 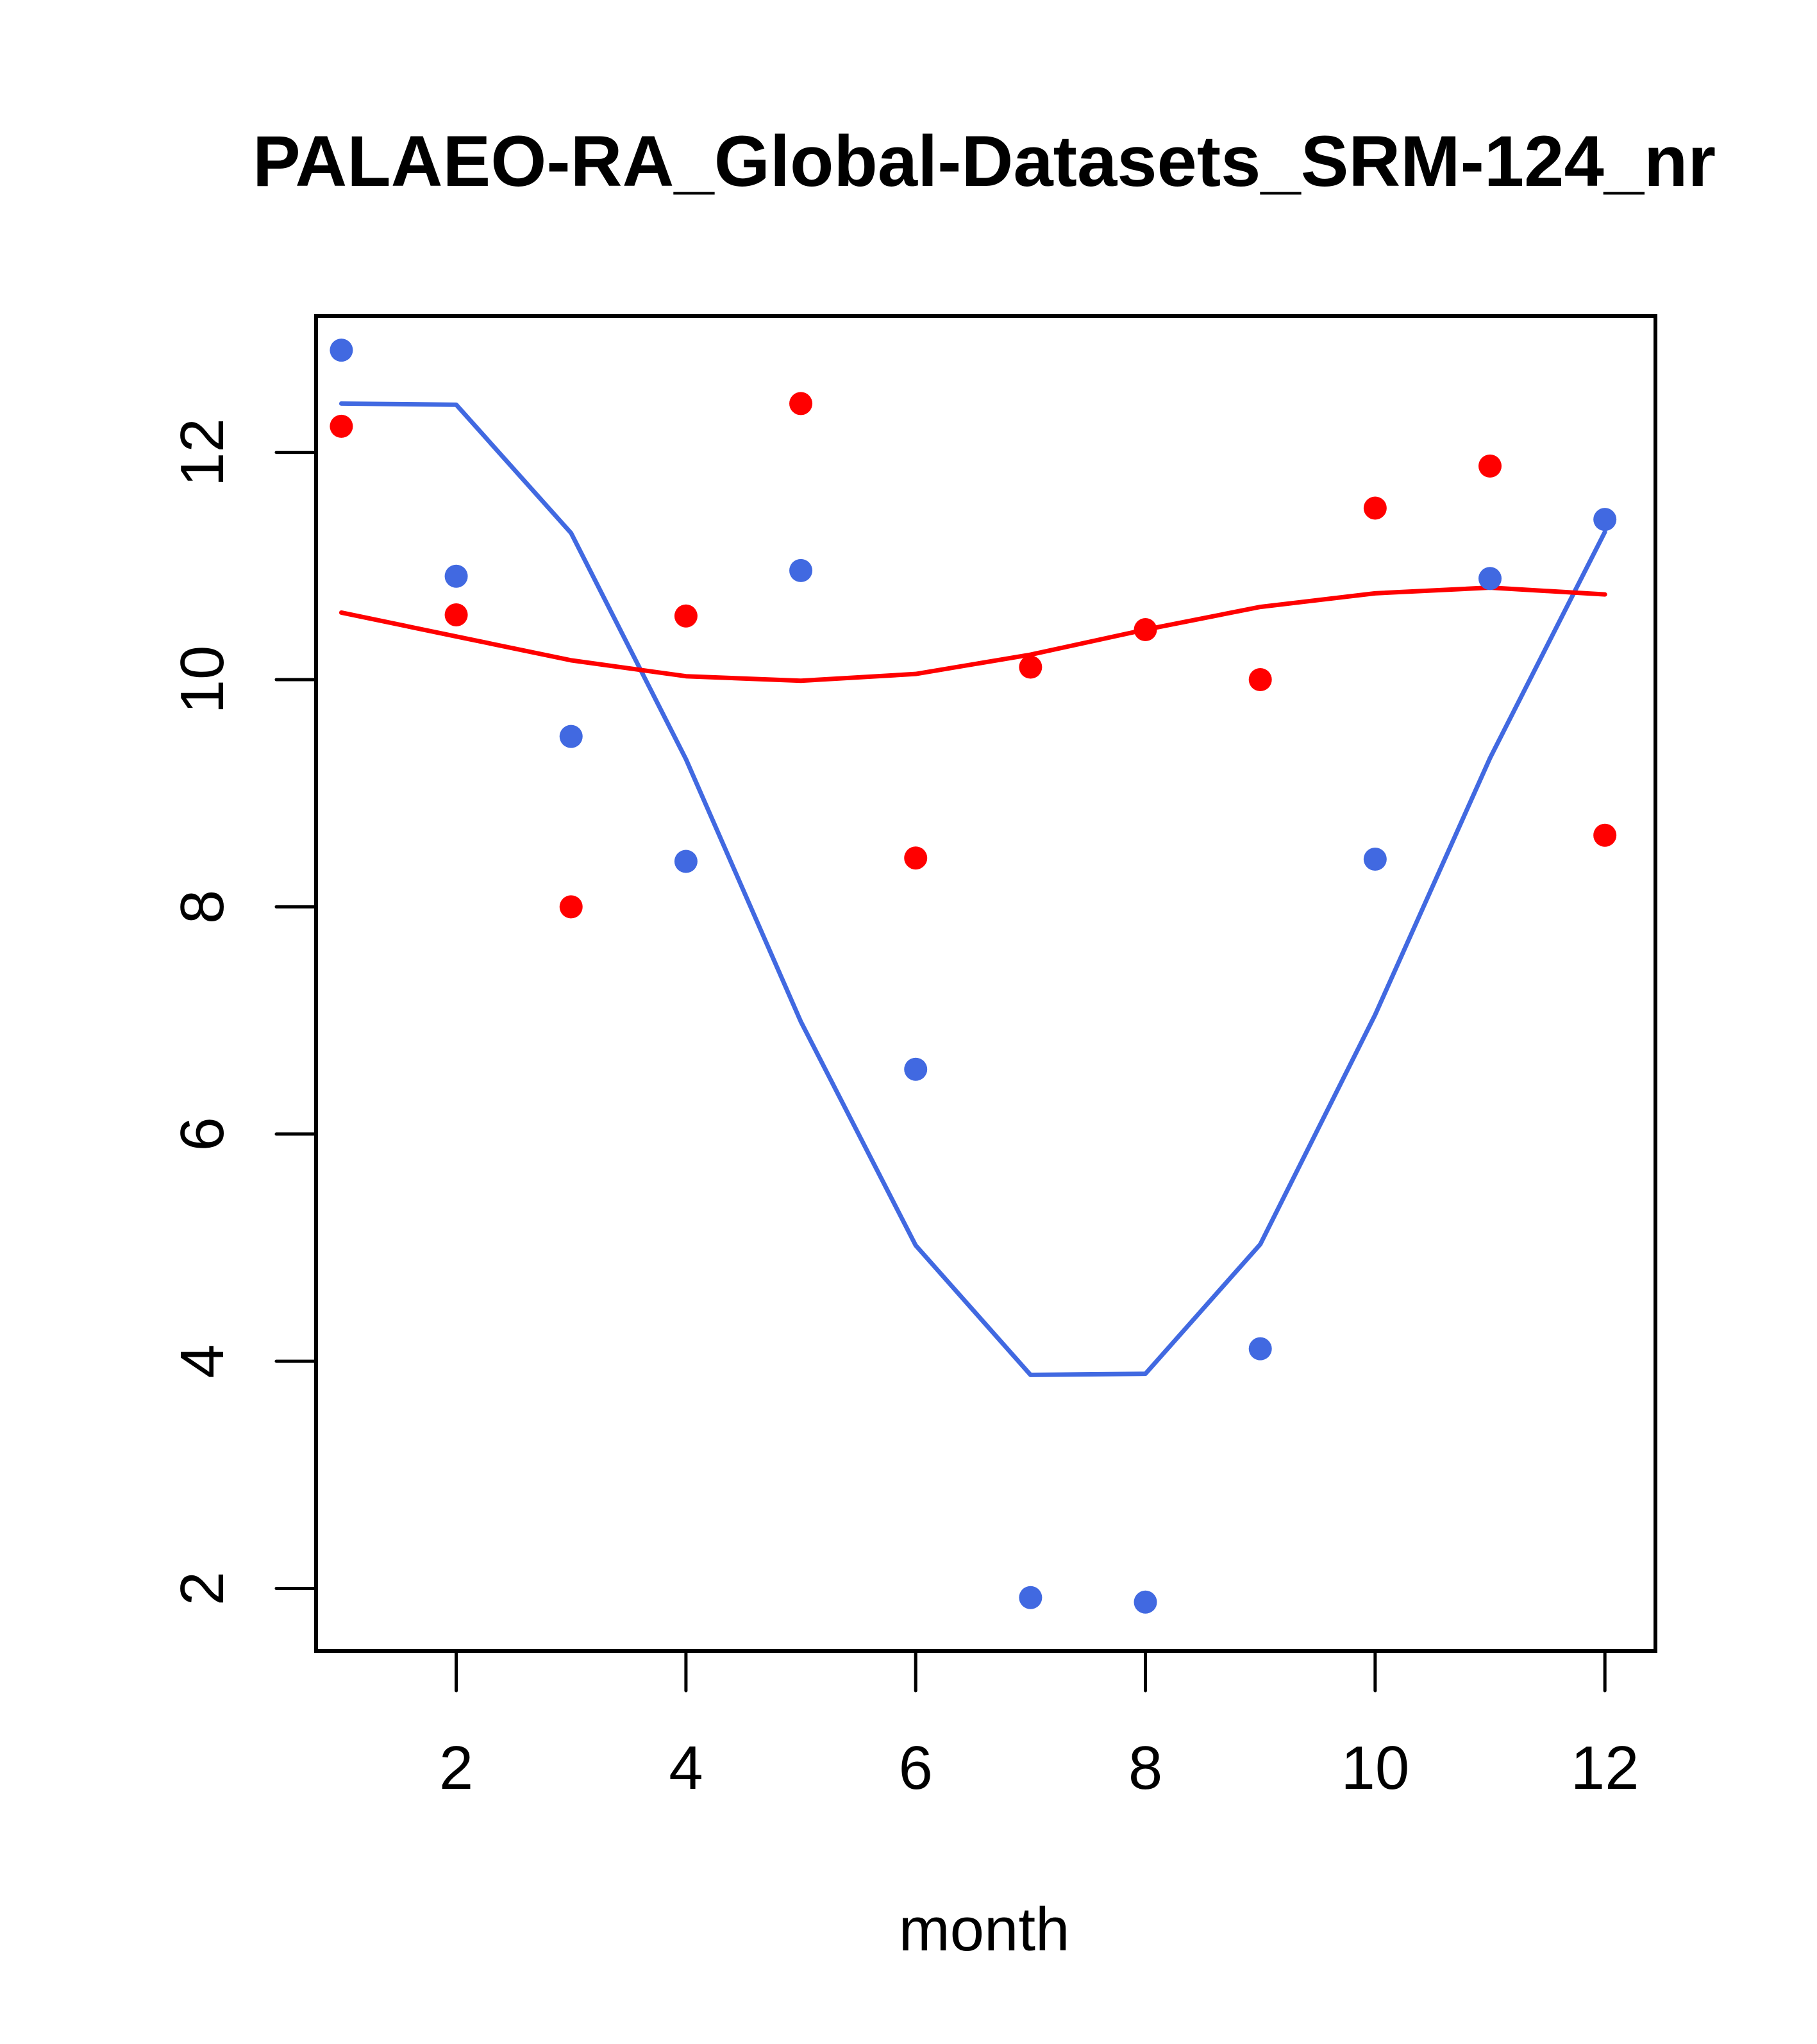 I want to click on x-tick-label: 2, so click(x=456, y=1768).